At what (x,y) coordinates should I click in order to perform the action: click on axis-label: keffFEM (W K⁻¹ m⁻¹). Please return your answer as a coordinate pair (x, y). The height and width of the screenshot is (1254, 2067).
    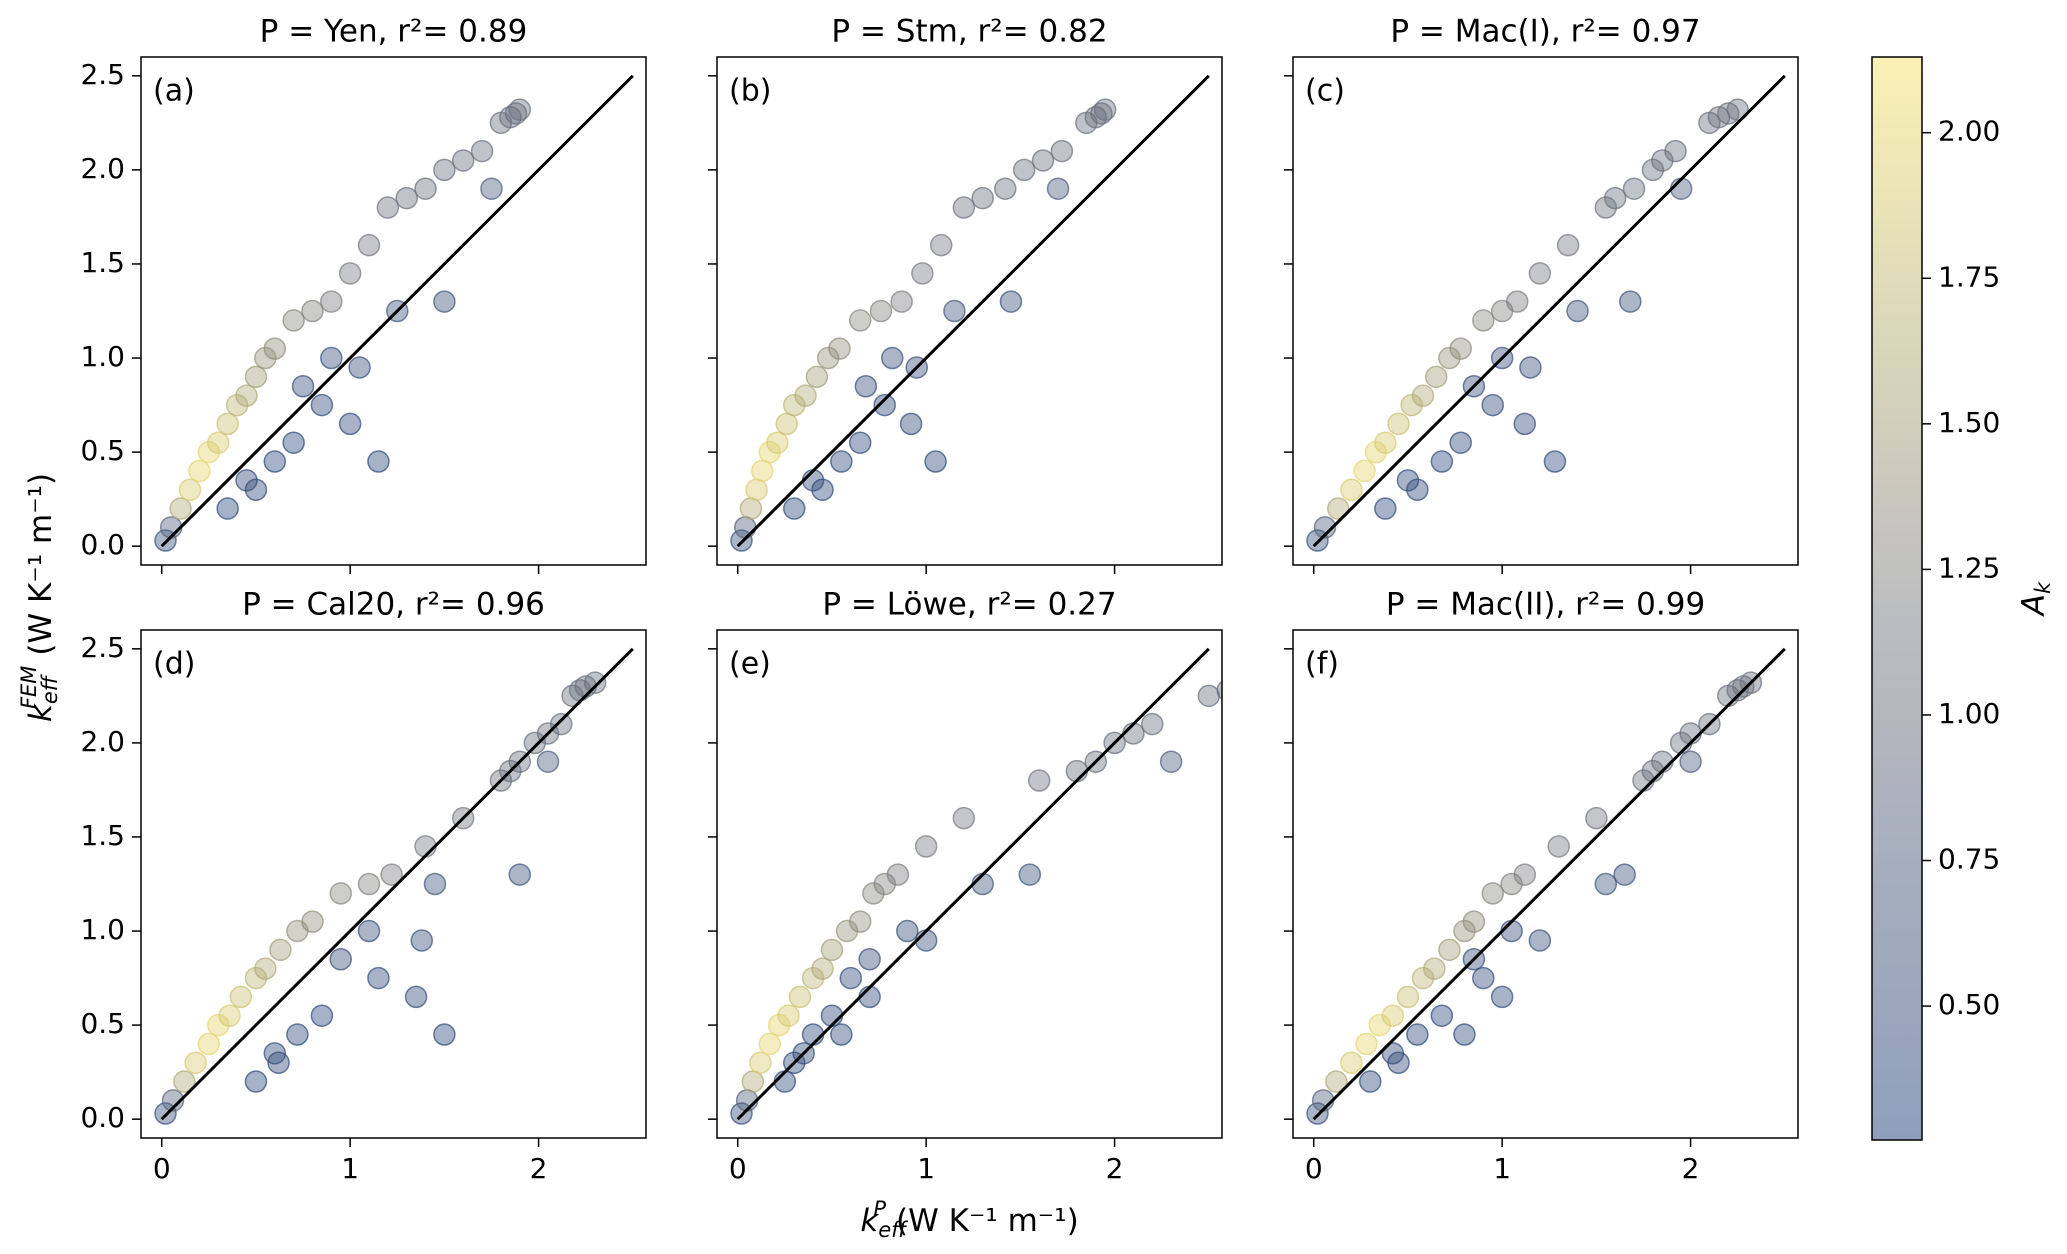
    Looking at the image, I should click on (39, 597).